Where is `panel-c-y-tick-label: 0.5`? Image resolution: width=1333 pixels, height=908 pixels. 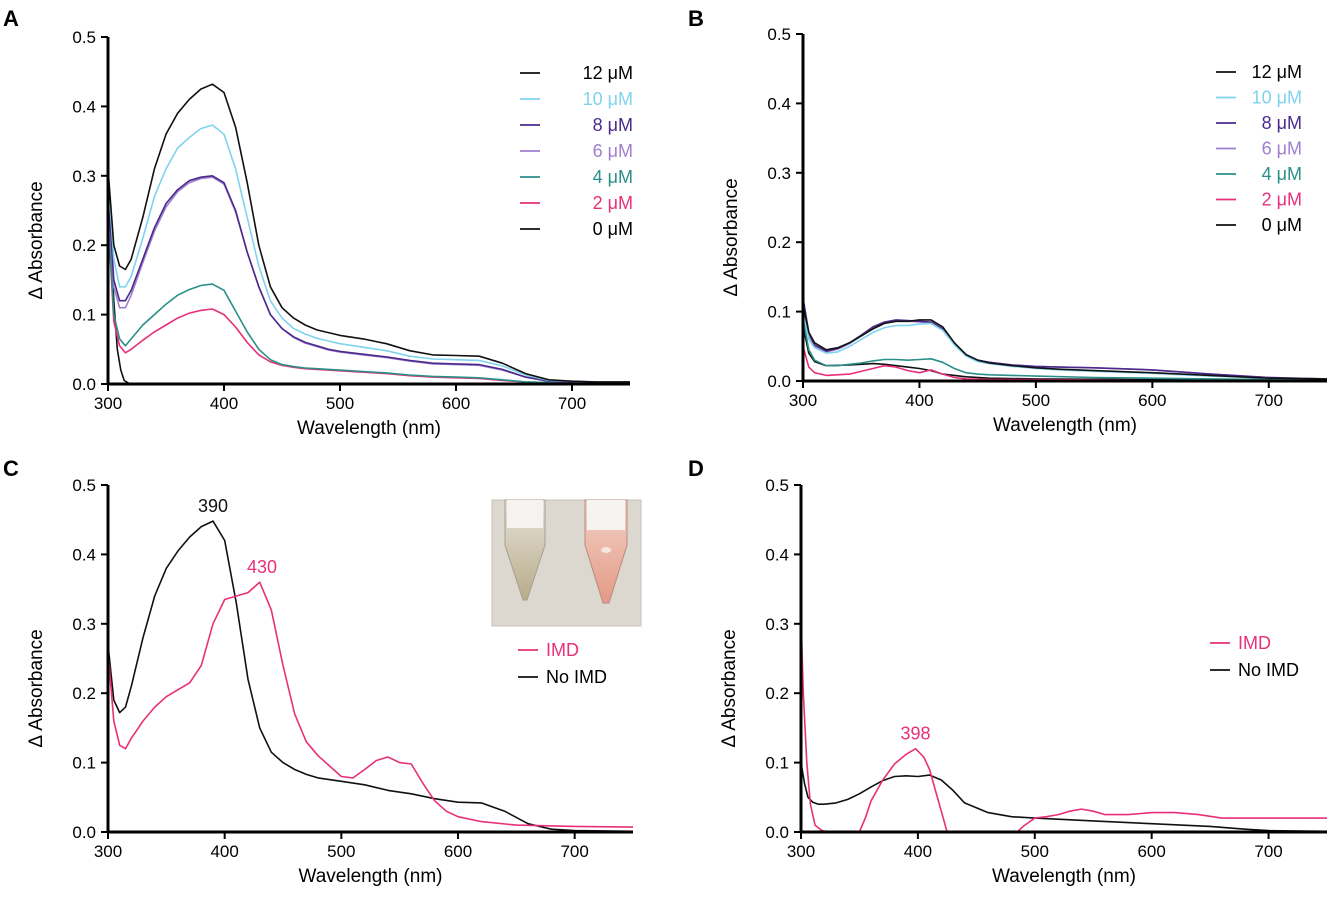
panel-c-y-tick-label: 0.5 is located at coordinates (84, 485).